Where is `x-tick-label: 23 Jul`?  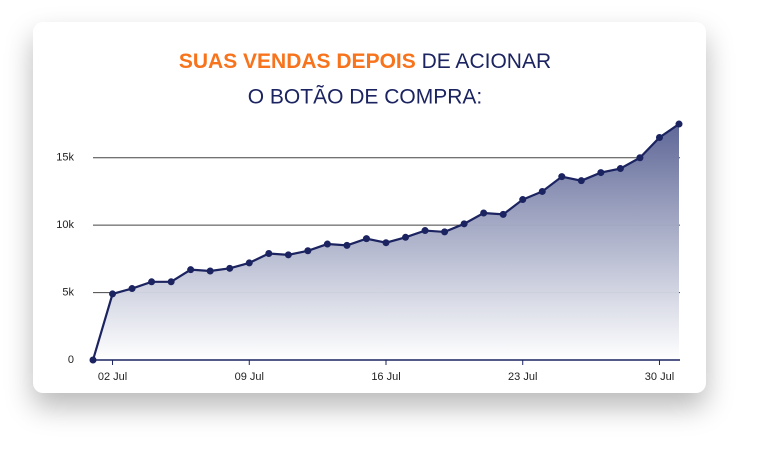 x-tick-label: 23 Jul is located at coordinates (522, 377).